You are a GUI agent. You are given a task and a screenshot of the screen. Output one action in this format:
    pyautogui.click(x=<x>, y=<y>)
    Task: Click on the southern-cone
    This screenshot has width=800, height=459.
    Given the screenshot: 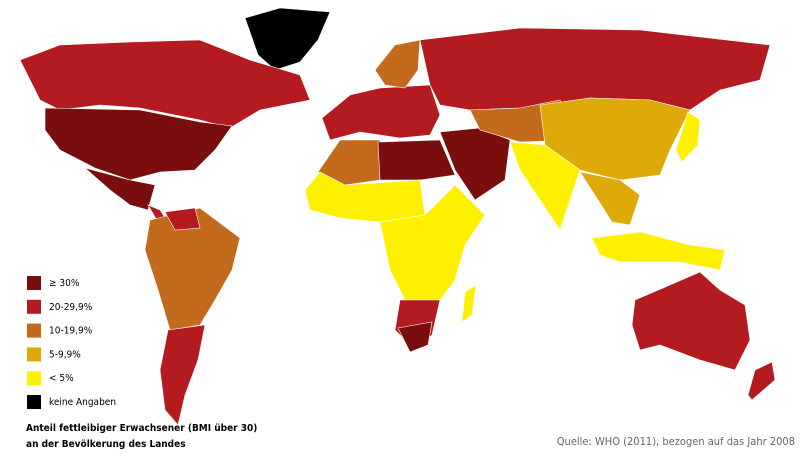 What is the action you would take?
    pyautogui.click(x=182, y=375)
    